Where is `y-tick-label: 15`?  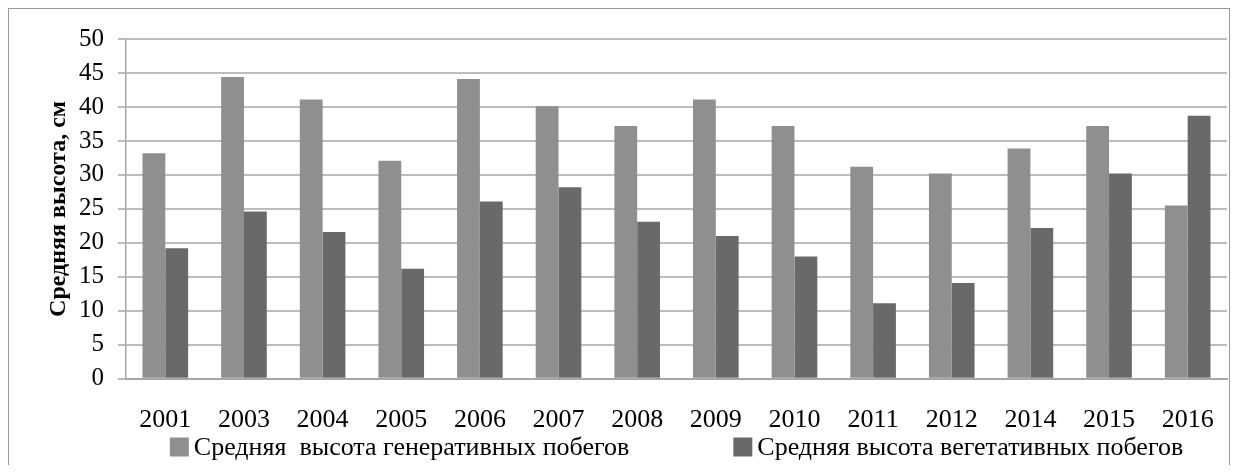 y-tick-label: 15 is located at coordinates (91, 275).